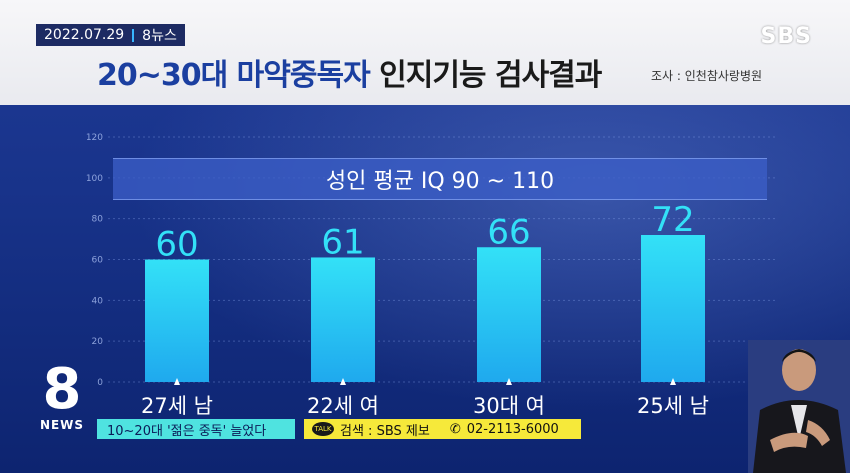 Image resolution: width=850 pixels, height=473 pixels. What do you see at coordinates (442, 429) in the screenshot?
I see `report-bar: TALK 검색 : SBS 제보 ✆ 02-2113-6000` at bounding box center [442, 429].